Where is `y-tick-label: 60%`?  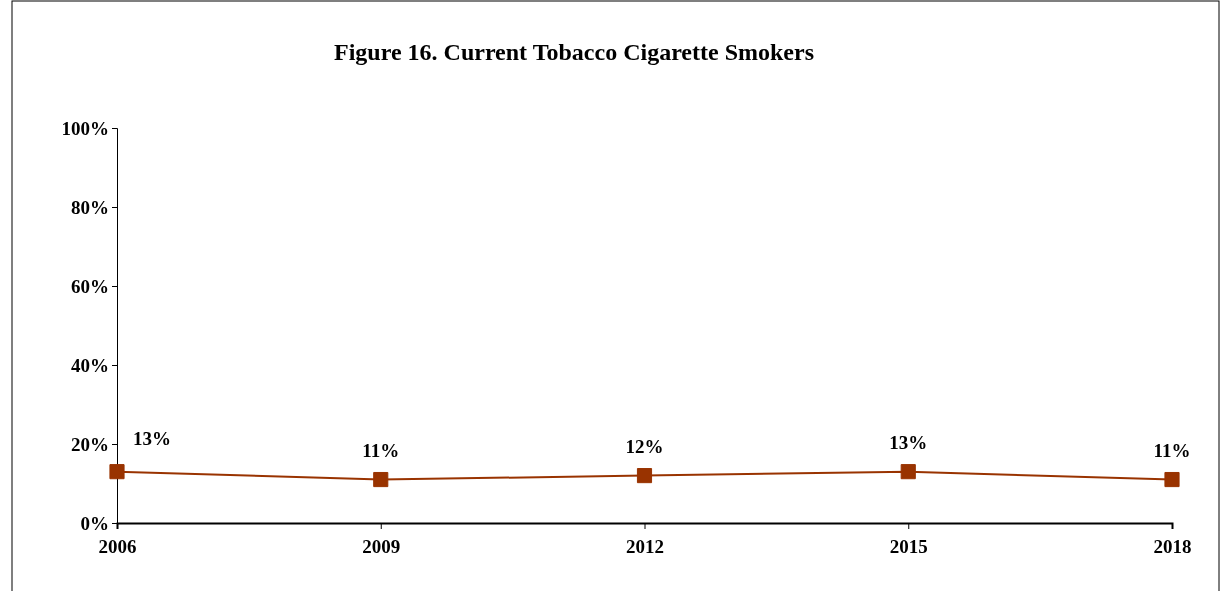 y-tick-label: 60% is located at coordinates (90, 286).